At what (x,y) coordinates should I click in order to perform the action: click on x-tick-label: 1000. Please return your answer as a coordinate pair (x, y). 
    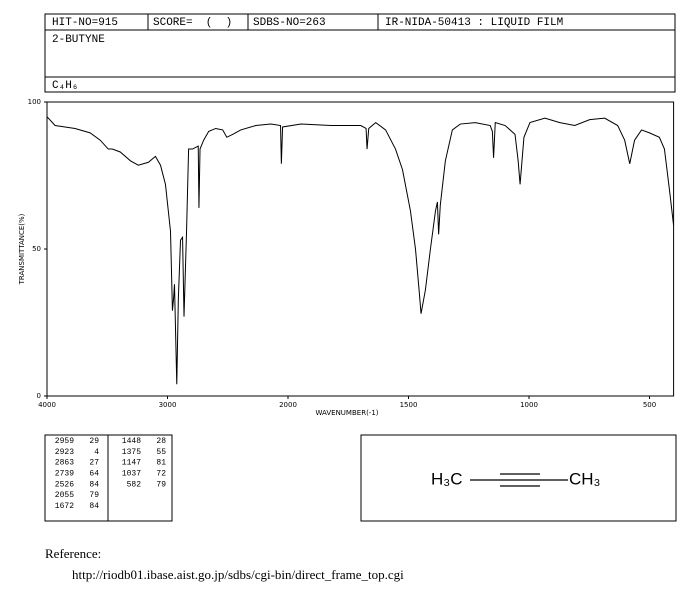
    Looking at the image, I should click on (529, 405).